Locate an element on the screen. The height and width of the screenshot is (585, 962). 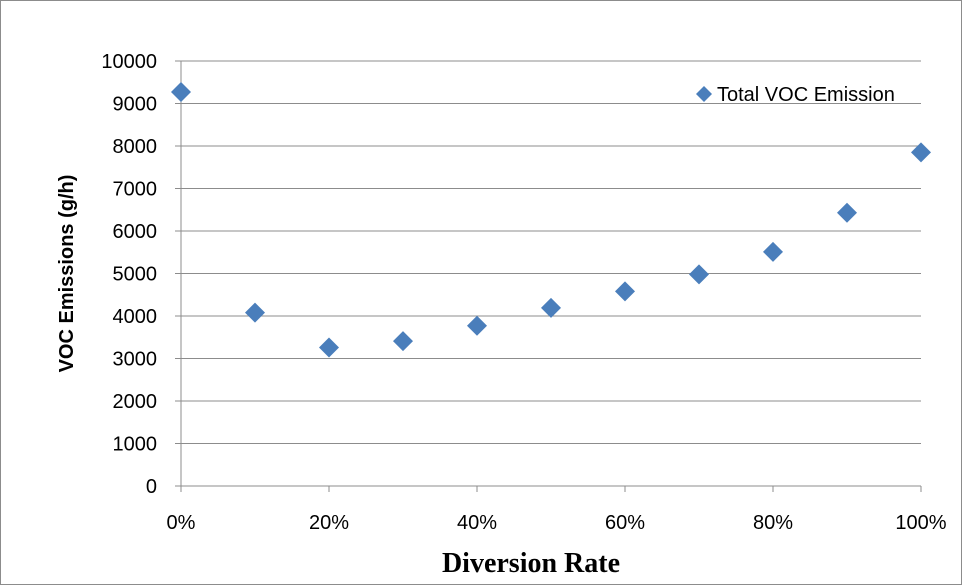
y-tick-label: 2000 is located at coordinates (135, 402).